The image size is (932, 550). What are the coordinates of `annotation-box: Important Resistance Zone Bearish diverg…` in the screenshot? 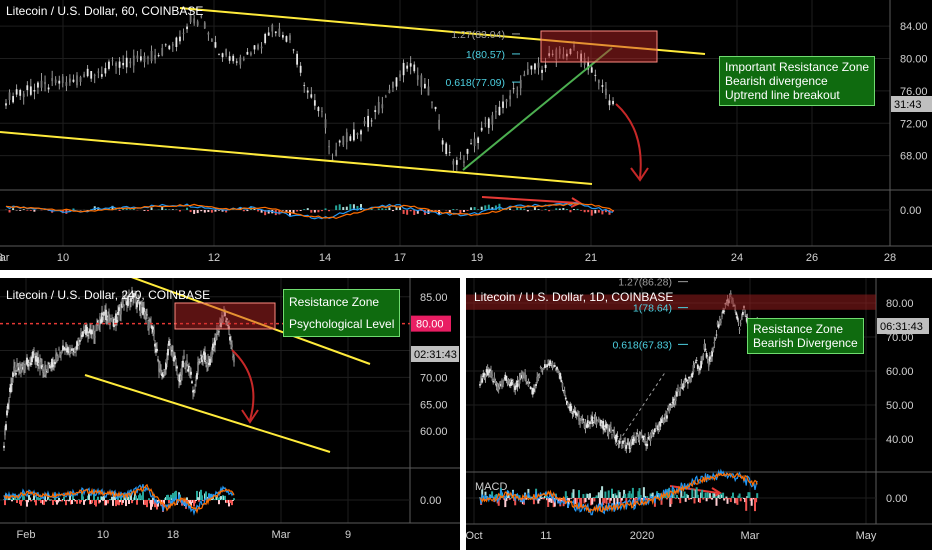 It's located at (797, 81).